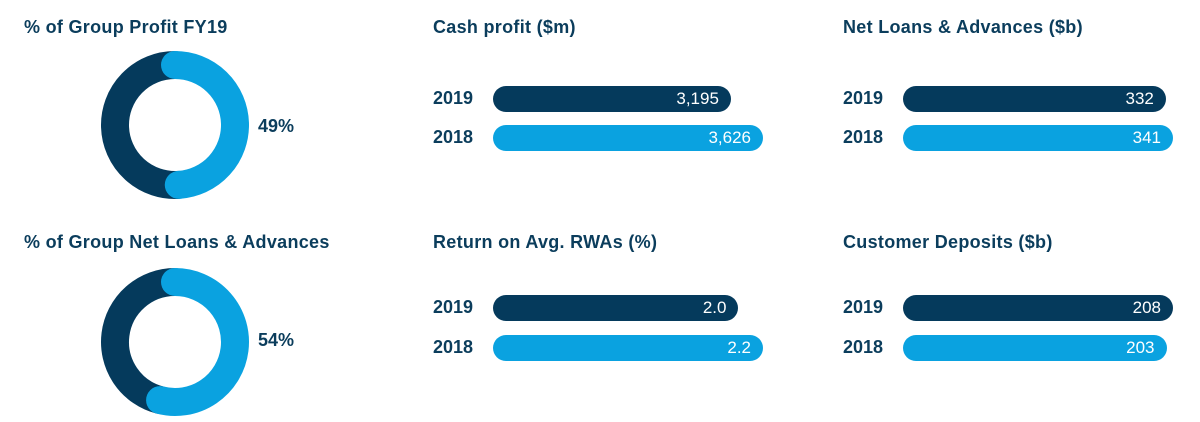 The height and width of the screenshot is (422, 1200). I want to click on rwa-row-2018: 2018 2.2, so click(598, 348).